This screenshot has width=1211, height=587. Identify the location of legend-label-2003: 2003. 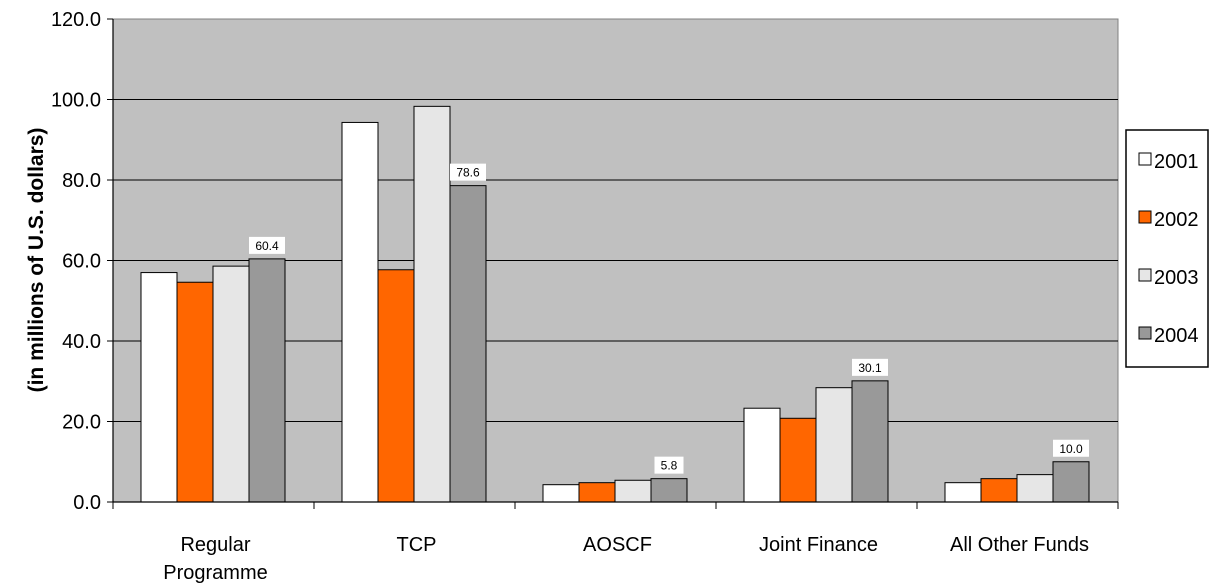
(1176, 278).